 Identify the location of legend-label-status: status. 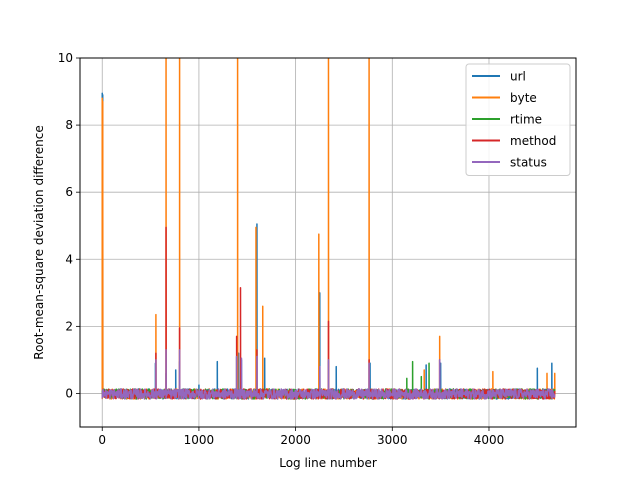
(528, 163).